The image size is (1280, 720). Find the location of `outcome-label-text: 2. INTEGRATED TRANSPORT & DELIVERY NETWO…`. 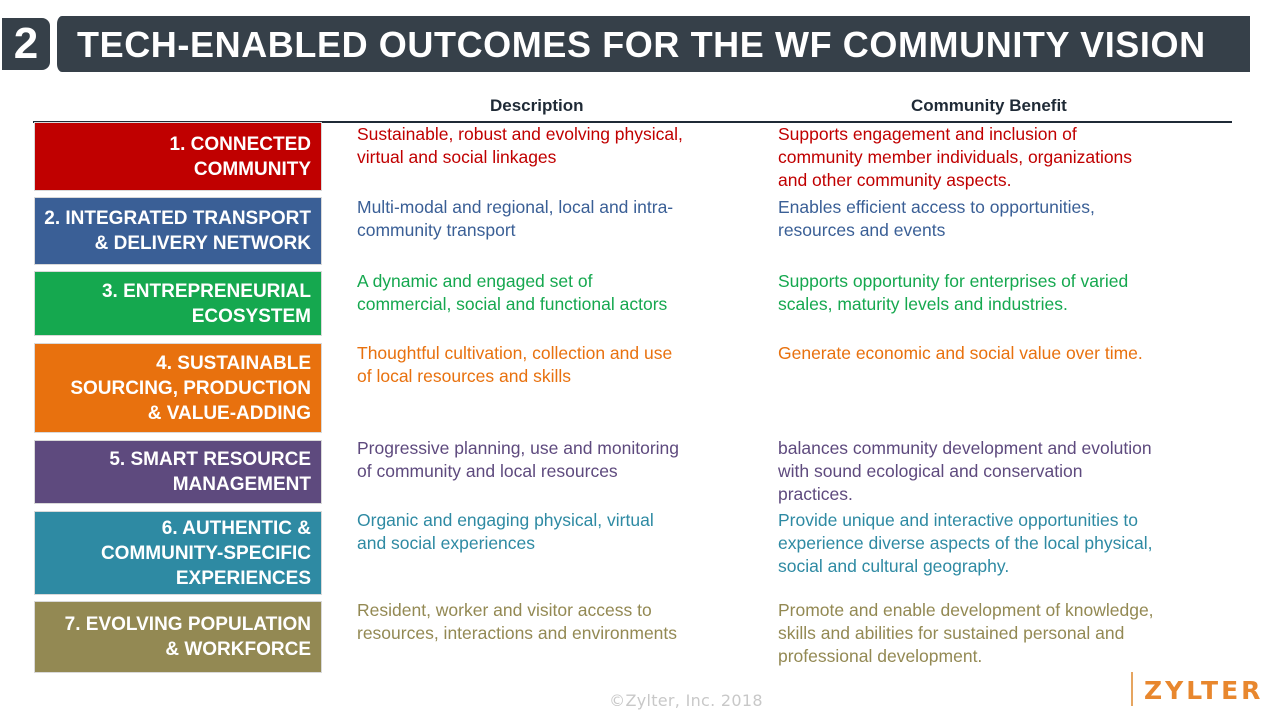

outcome-label-text: 2. INTEGRATED TRANSPORT & DELIVERY NETWO… is located at coordinates (177, 231).